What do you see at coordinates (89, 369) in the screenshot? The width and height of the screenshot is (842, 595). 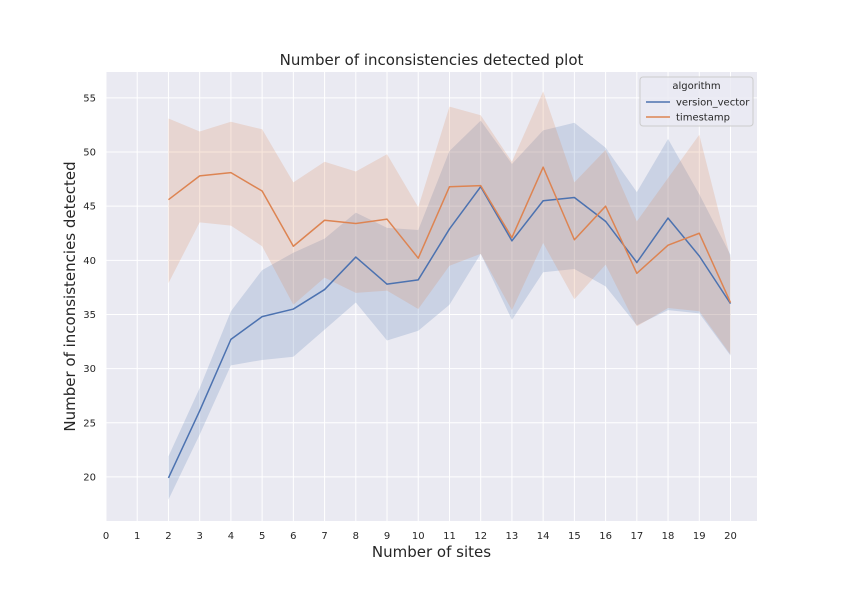 I see `y-tick-label: 30` at bounding box center [89, 369].